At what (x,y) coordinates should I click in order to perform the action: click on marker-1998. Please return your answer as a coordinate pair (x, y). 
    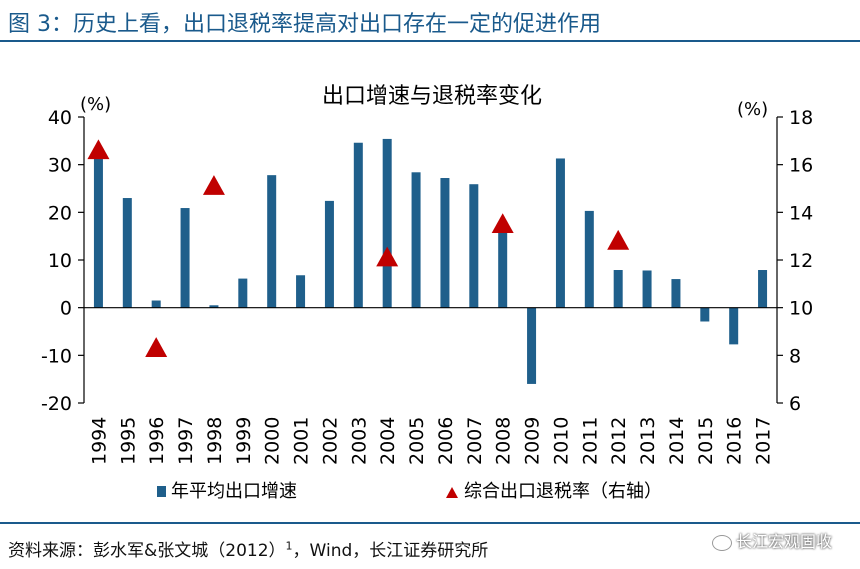
    Looking at the image, I should click on (213, 185).